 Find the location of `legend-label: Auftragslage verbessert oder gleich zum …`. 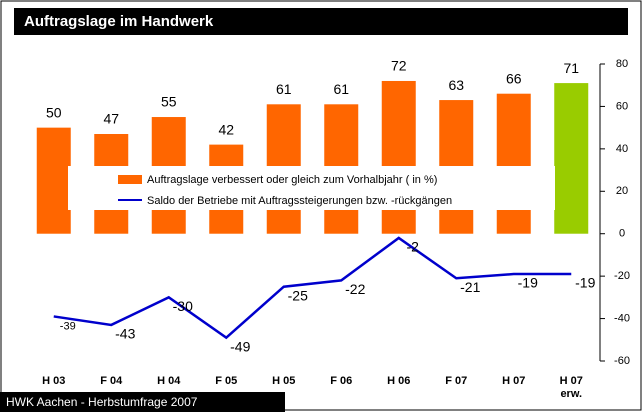

legend-label: Auftragslage verbessert oder gleich zum … is located at coordinates (292, 180).